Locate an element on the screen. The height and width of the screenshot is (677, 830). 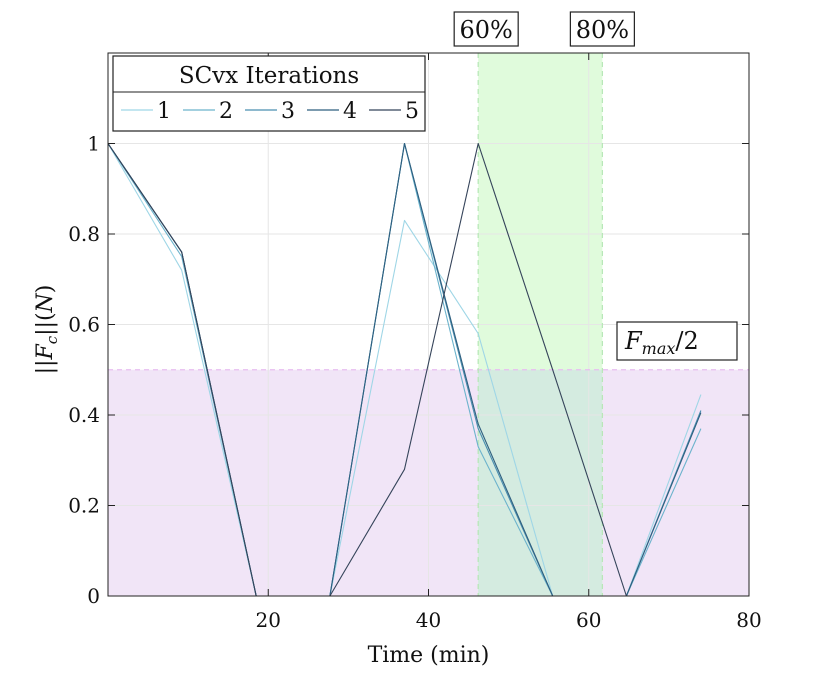
legend-label-1: 1 is located at coordinates (164, 111).